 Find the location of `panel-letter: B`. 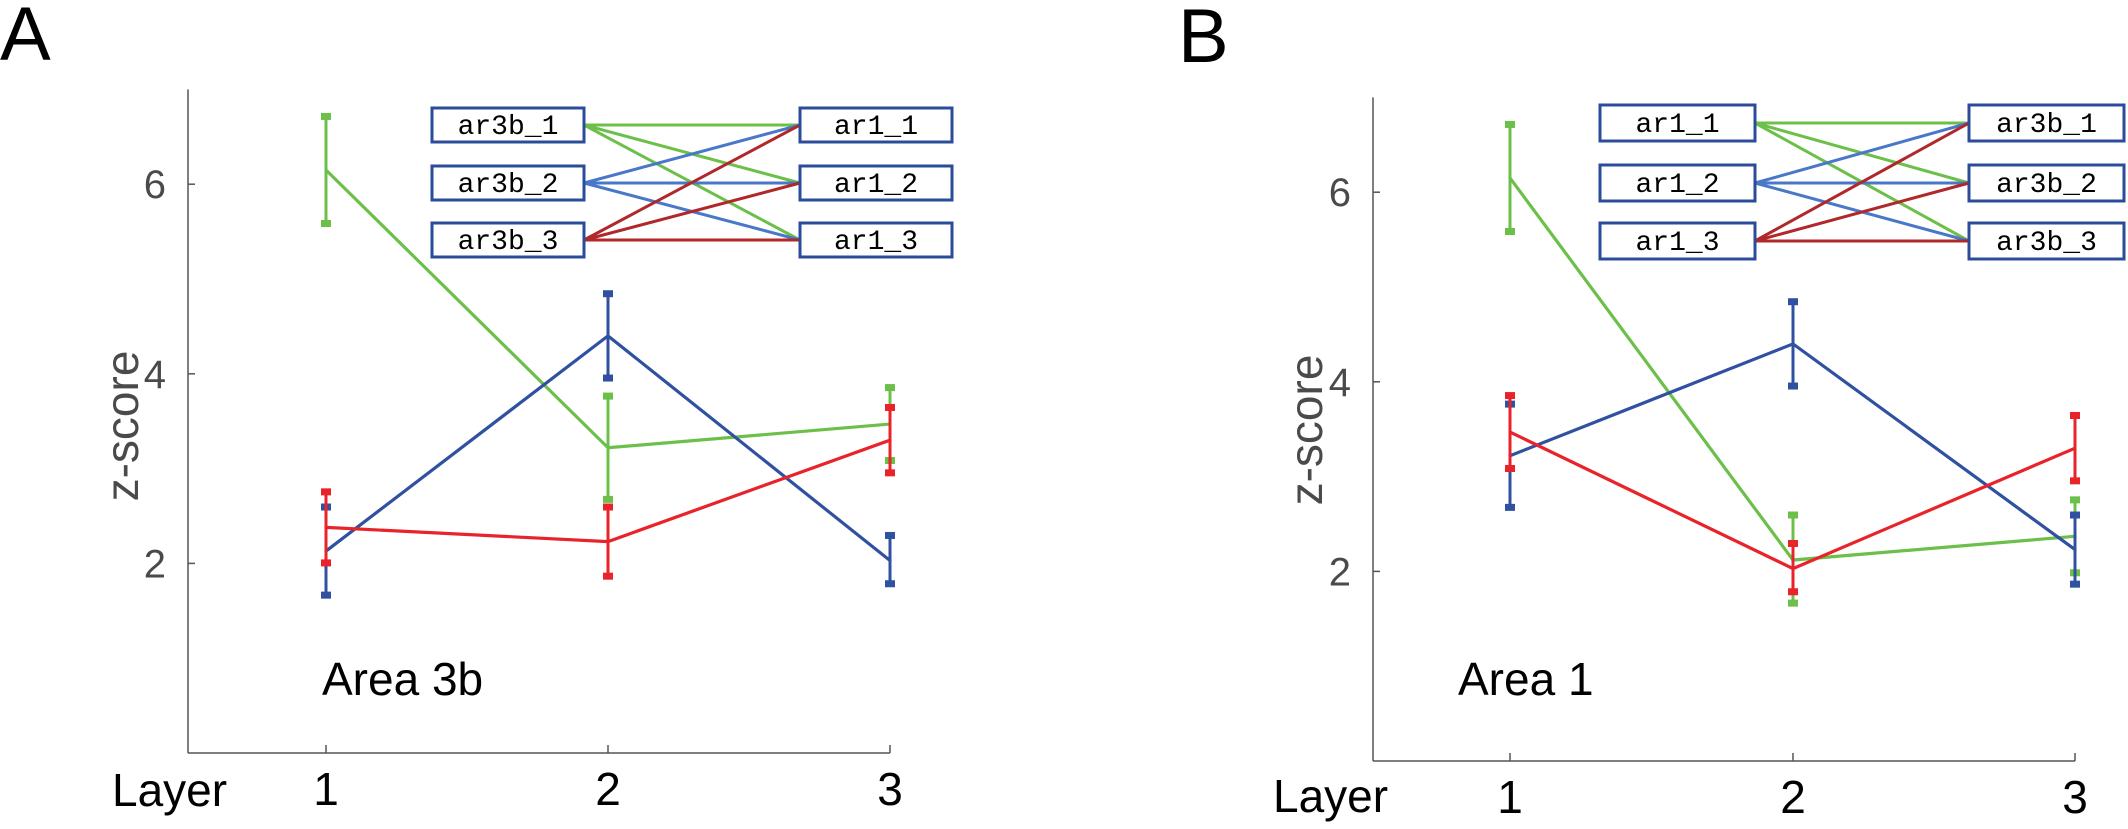

panel-letter: B is located at coordinates (1203, 39).